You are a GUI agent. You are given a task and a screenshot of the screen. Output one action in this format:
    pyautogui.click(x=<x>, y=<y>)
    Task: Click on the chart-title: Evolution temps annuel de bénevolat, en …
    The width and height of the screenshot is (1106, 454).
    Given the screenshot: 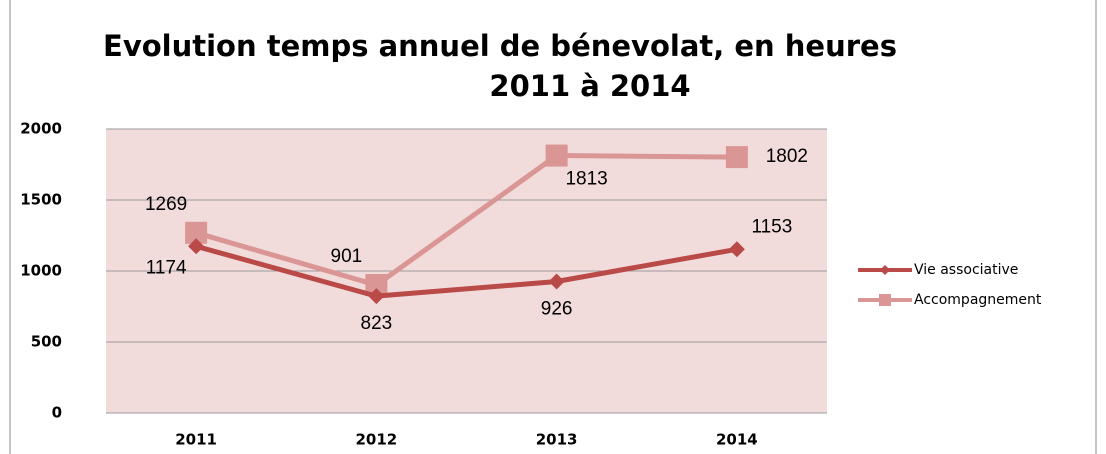 What is the action you would take?
    pyautogui.click(x=500, y=46)
    